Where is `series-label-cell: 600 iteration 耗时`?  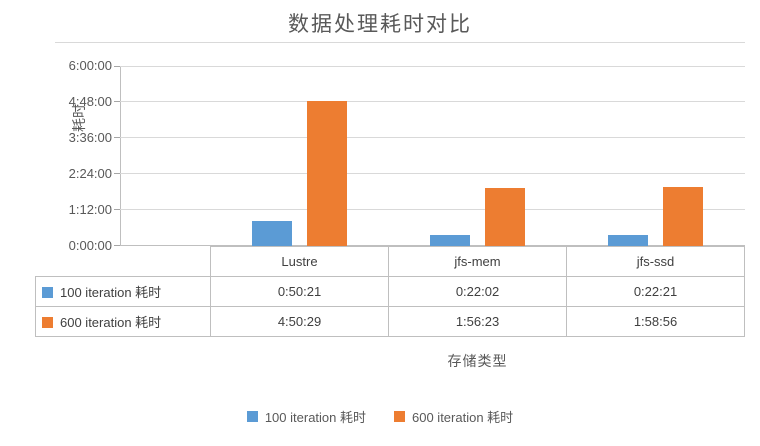
series-label-cell: 600 iteration 耗时 is located at coordinates (123, 321).